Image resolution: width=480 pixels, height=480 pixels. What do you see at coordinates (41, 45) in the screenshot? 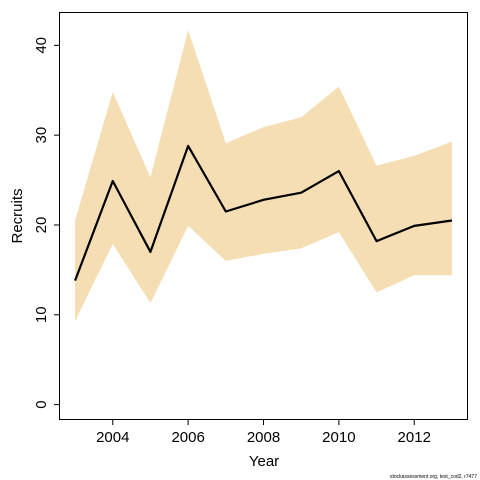
I see `y-tick-label: 40` at bounding box center [41, 45].